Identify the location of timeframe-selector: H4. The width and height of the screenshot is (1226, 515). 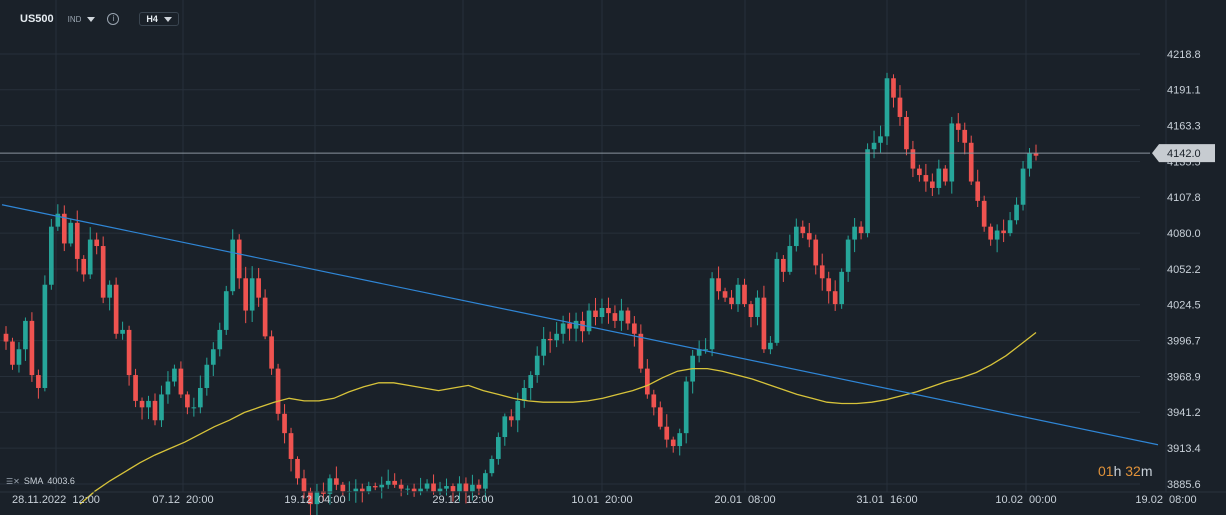
(159, 19).